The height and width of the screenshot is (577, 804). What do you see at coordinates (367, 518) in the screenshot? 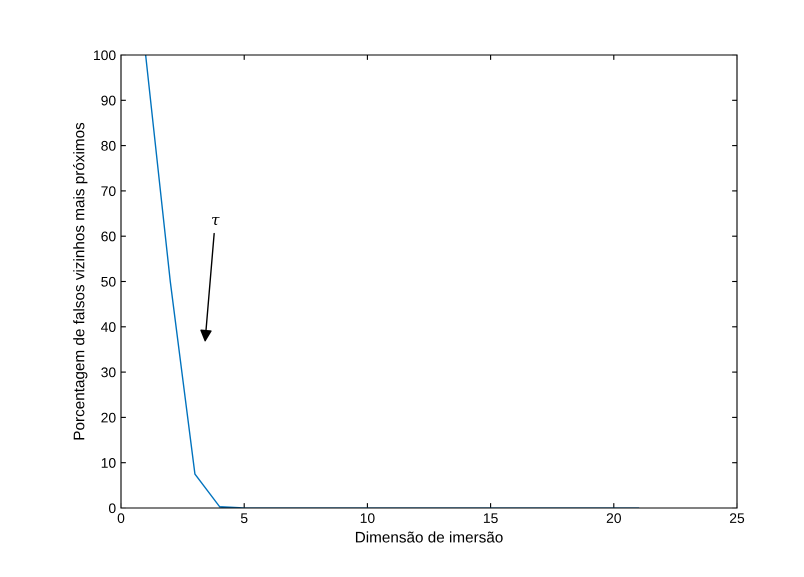
I see `x-tick-label: 10` at bounding box center [367, 518].